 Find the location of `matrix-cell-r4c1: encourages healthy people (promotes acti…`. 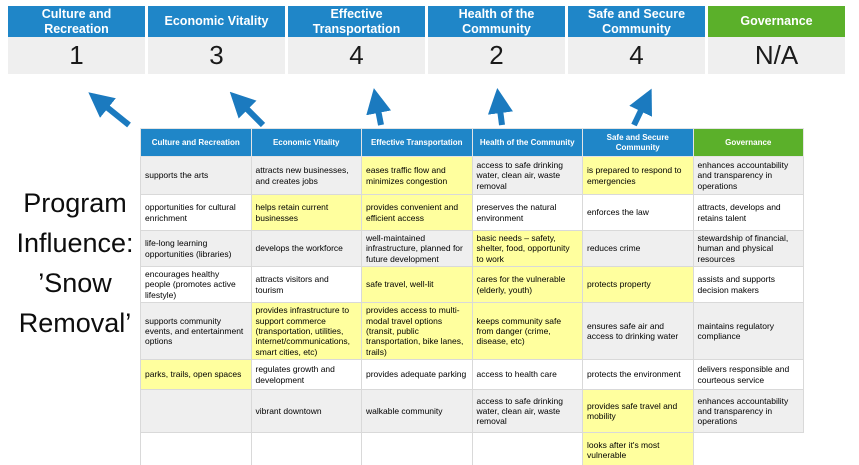

matrix-cell-r4c1: encourages healthy people (promotes acti… is located at coordinates (196, 285).